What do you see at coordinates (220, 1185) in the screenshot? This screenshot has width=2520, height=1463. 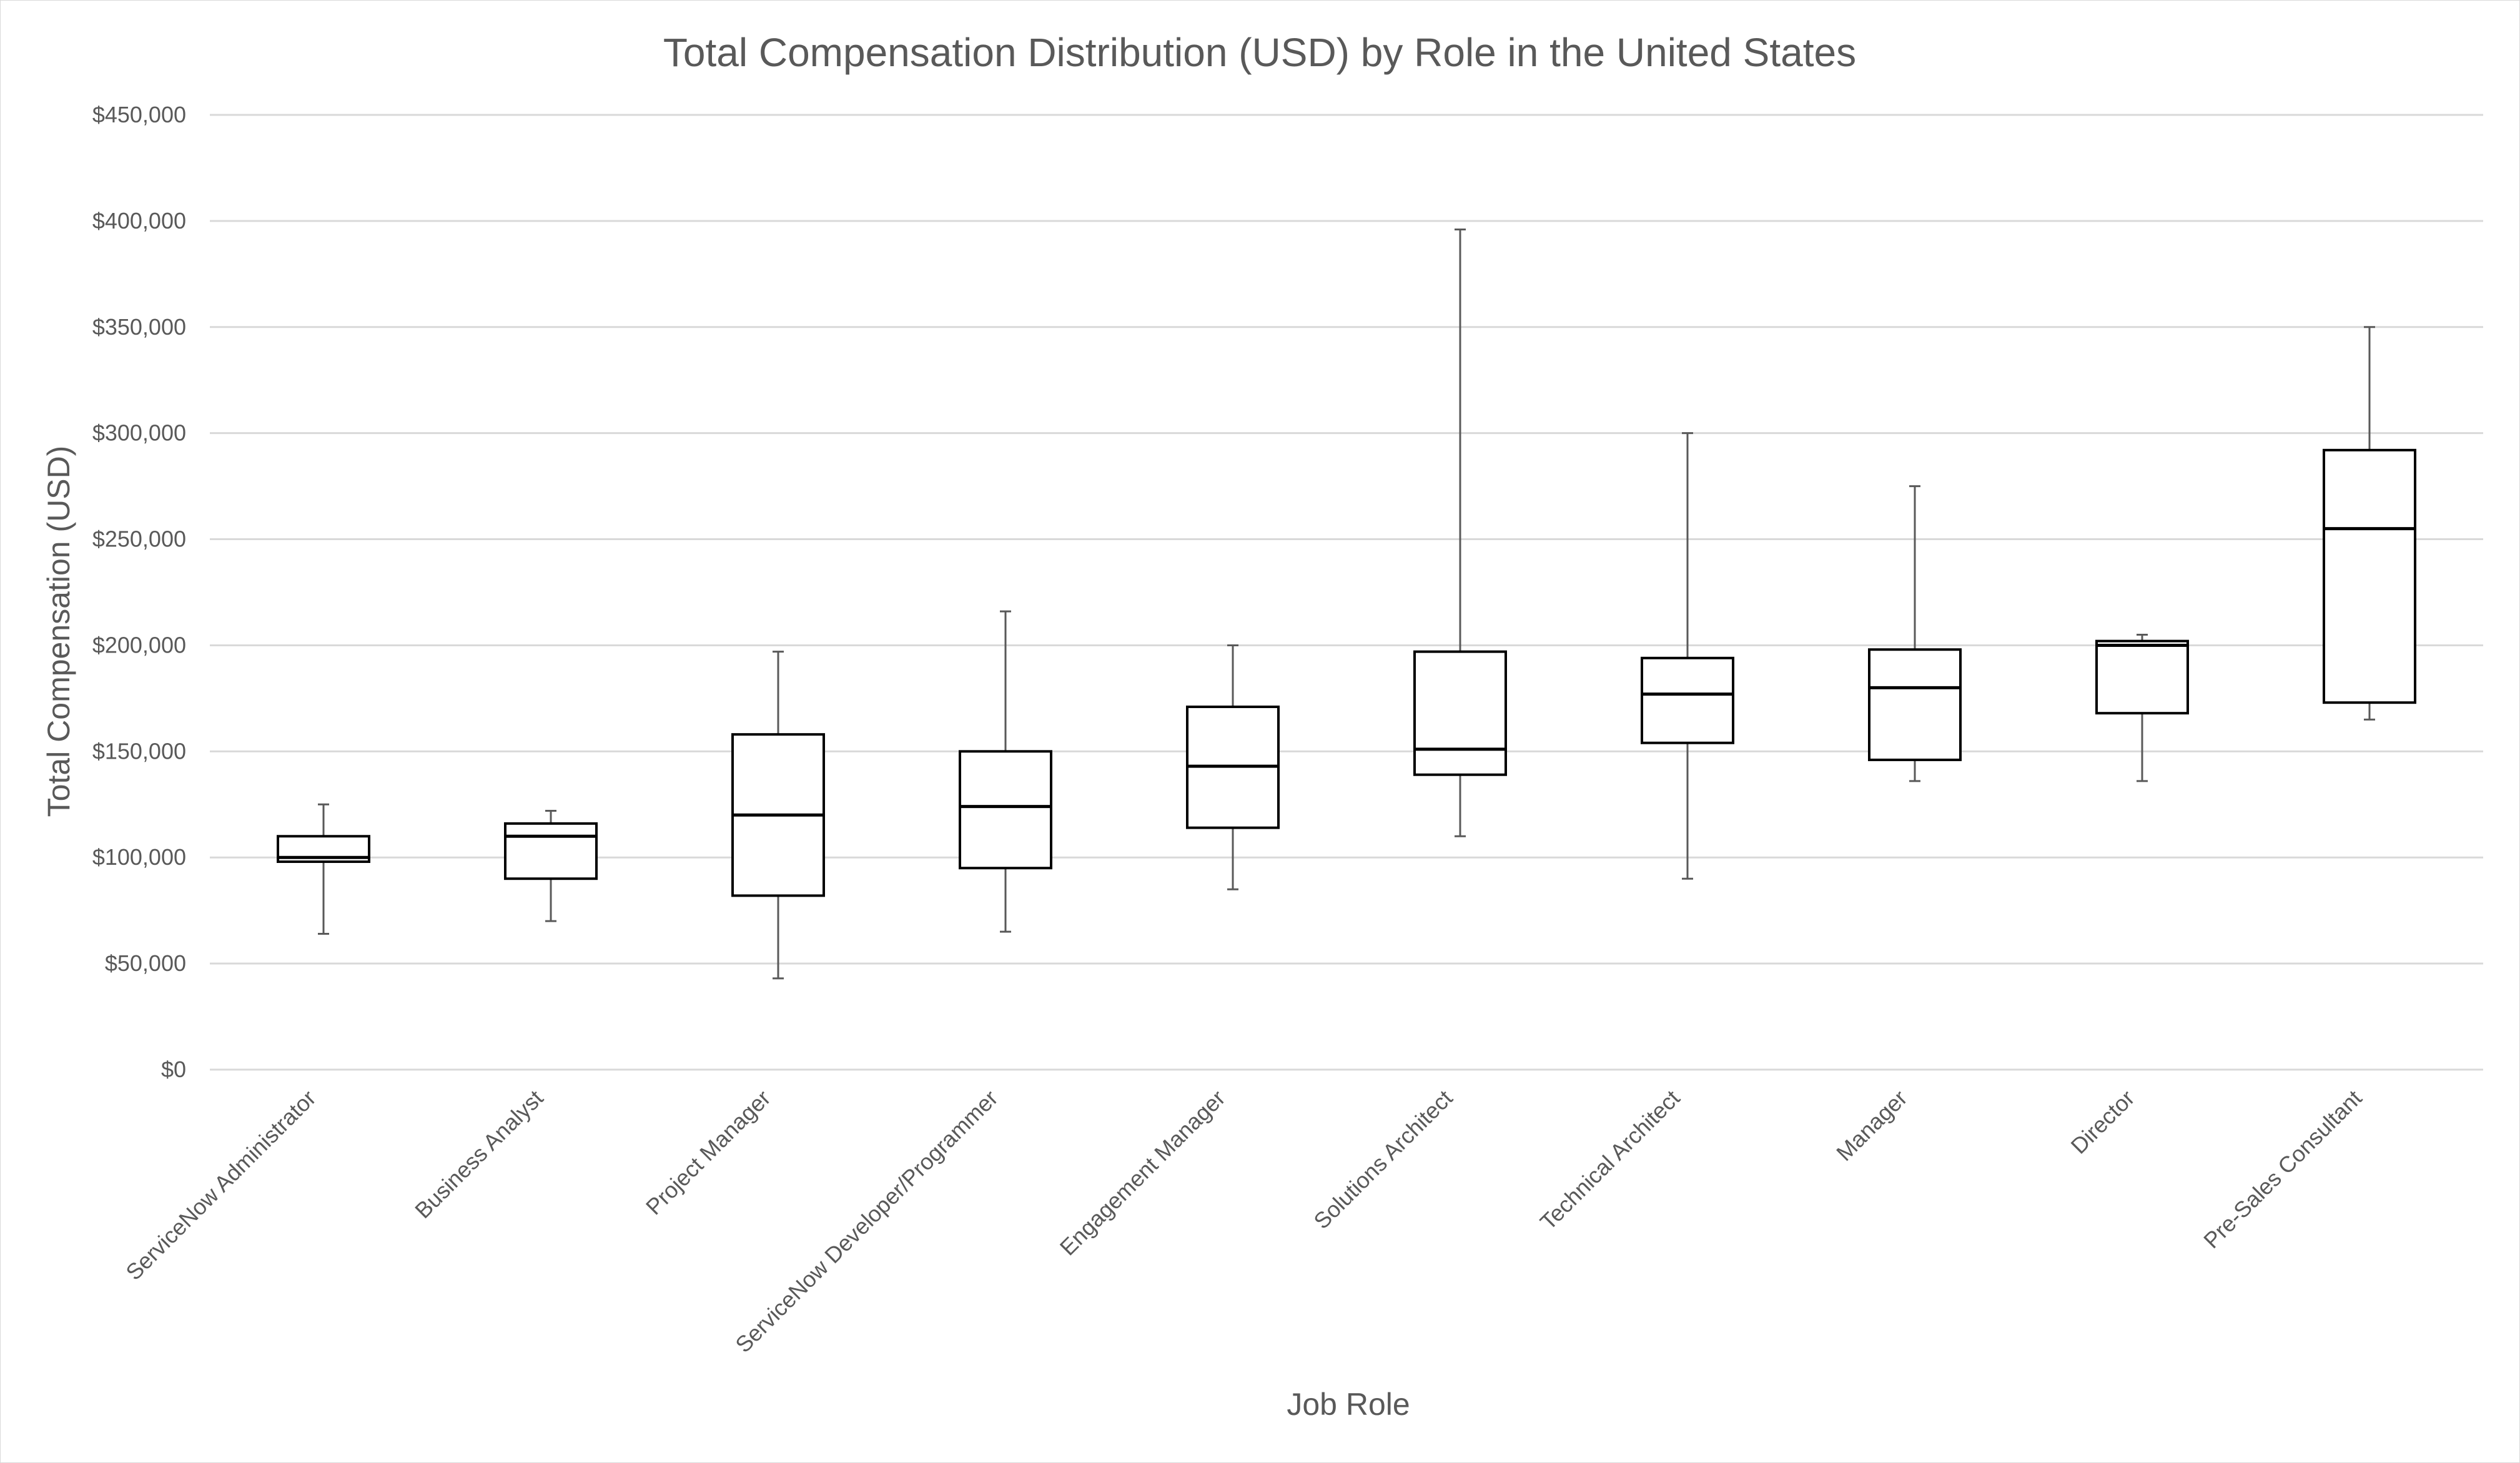 I see `x-category-label: ServiceNow Administrator` at bounding box center [220, 1185].